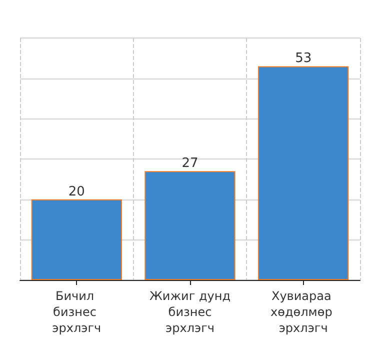 This screenshot has width=380, height=350. I want to click on data-label: 20, so click(76, 192).